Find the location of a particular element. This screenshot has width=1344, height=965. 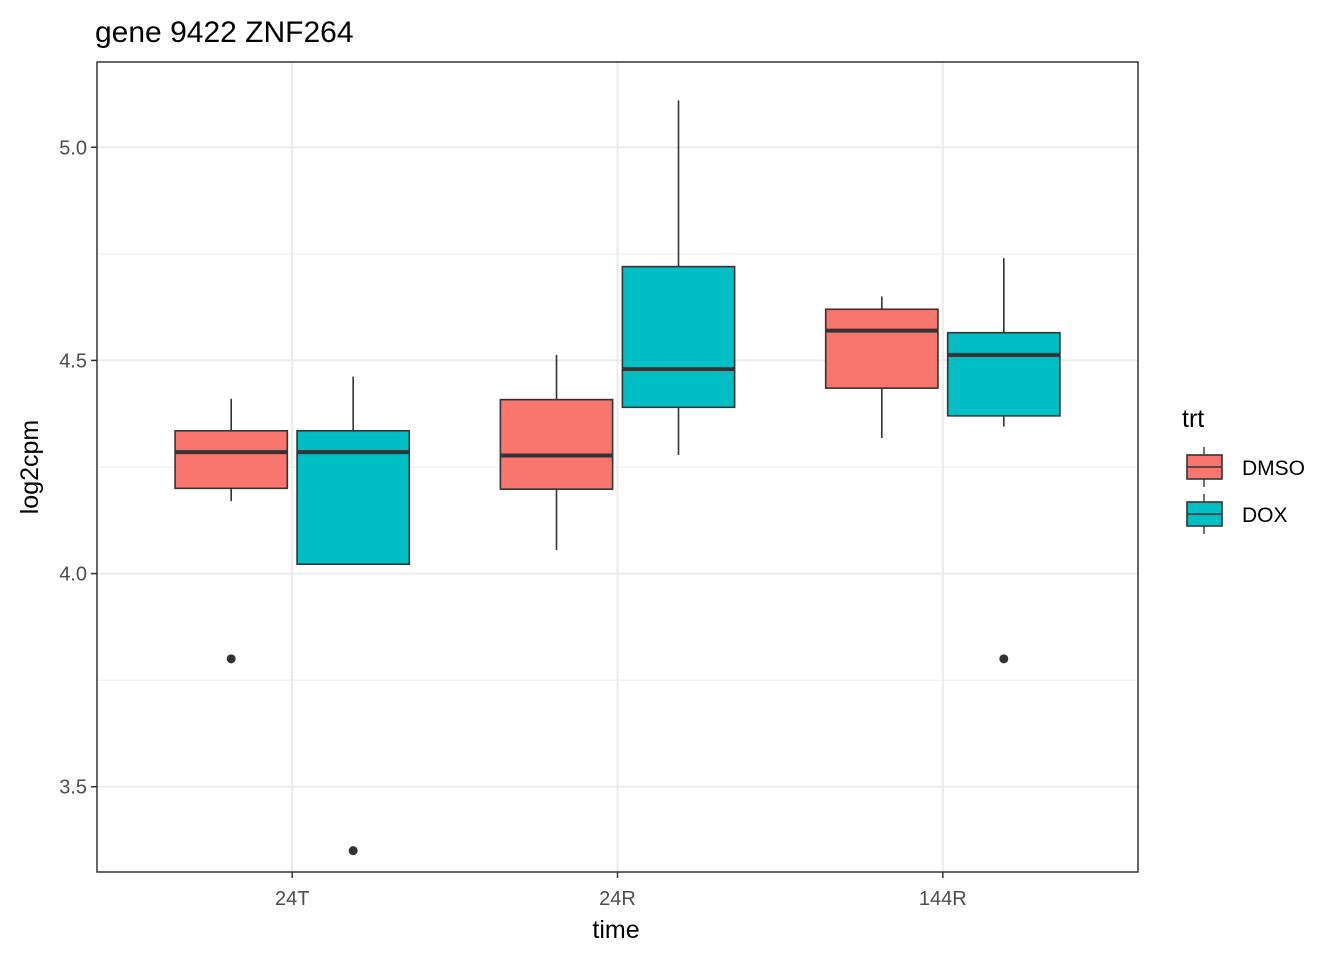

box-dmso-24t is located at coordinates (231, 531).